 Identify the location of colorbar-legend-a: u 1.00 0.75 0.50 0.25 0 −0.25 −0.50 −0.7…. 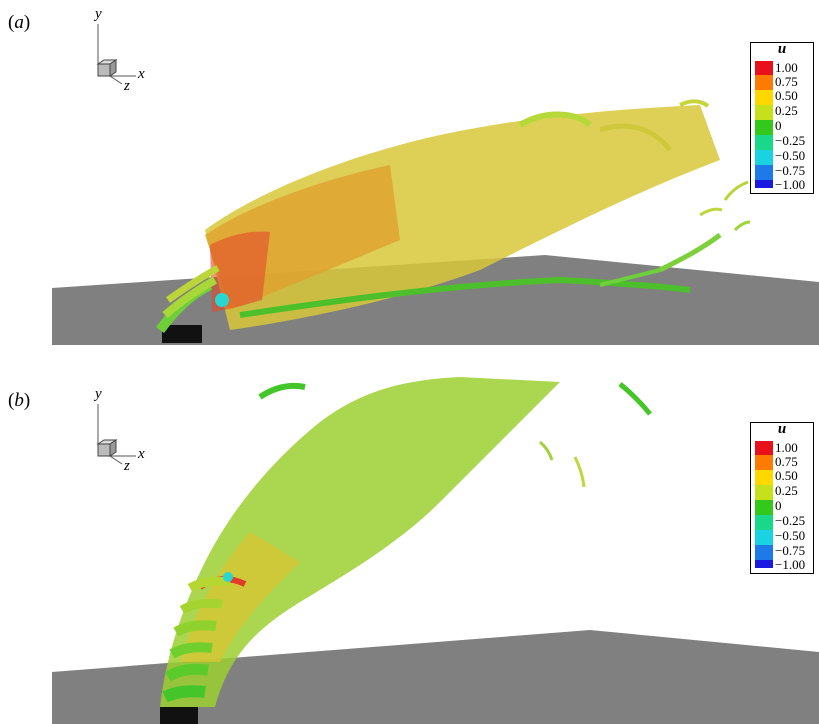
(782, 117).